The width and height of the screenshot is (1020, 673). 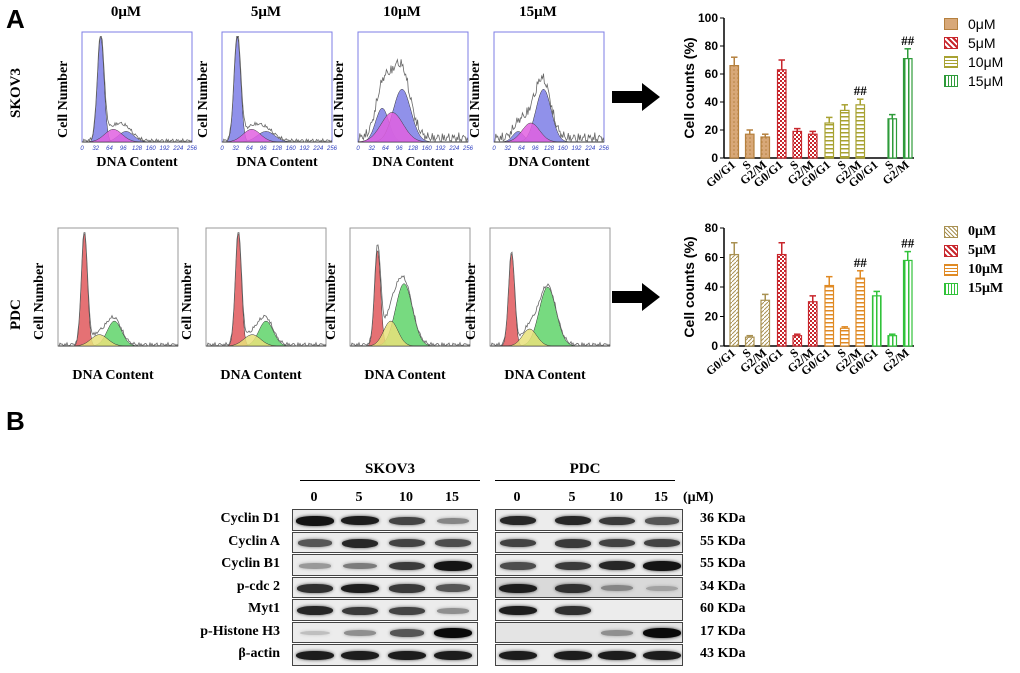 What do you see at coordinates (264, 608) in the screenshot?
I see `protein-label: Myt1` at bounding box center [264, 608].